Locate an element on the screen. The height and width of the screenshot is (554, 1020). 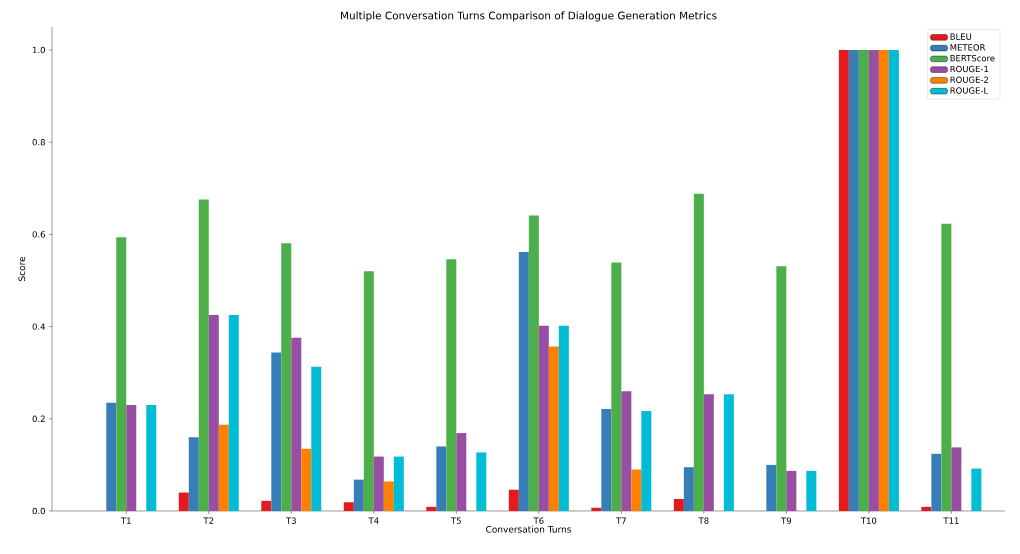
y-tick-label: 0.8 is located at coordinates (38, 142).